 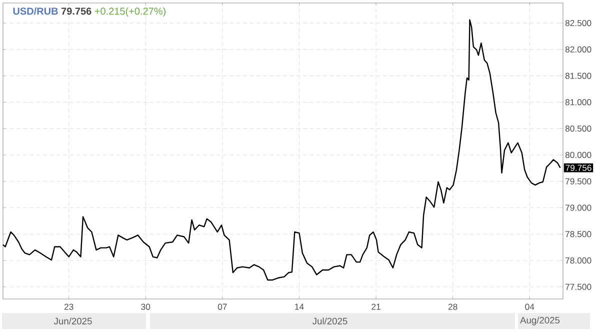 What do you see at coordinates (529, 307) in the screenshot?
I see `x-tick-label: 04` at bounding box center [529, 307].